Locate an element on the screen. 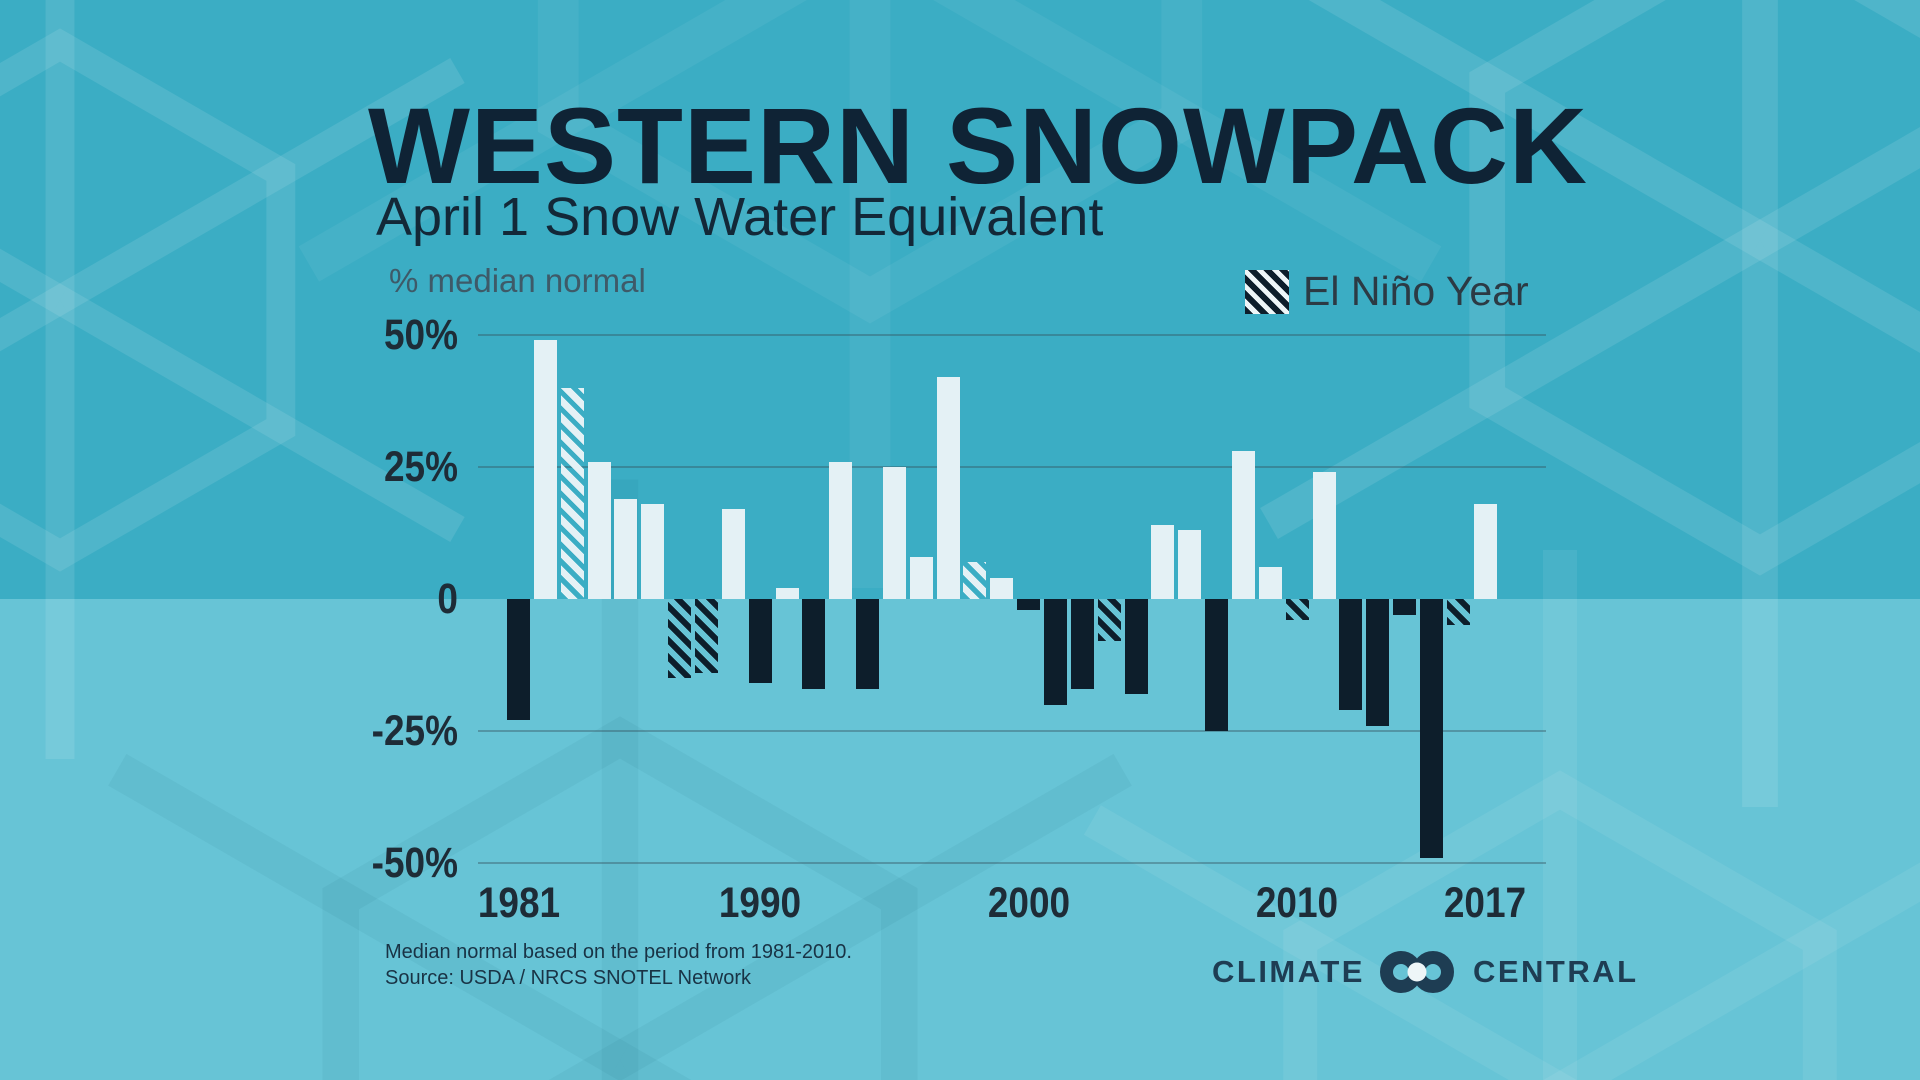 This screenshot has height=1080, width=1920. el-nino-hatch-swatch-icon is located at coordinates (1267, 291).